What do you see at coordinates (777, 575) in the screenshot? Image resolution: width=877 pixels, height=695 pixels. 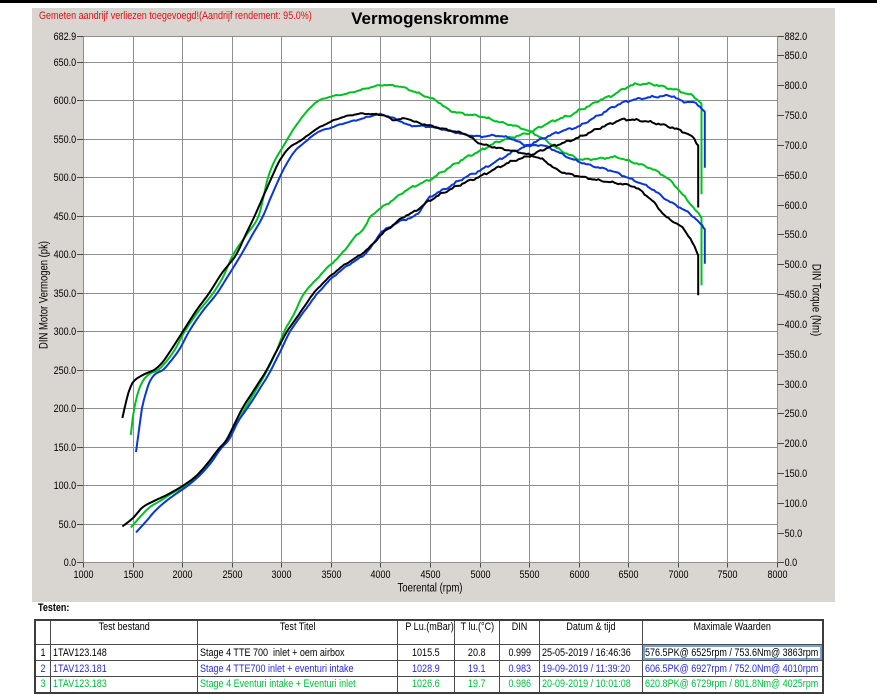 I see `svg-text: 8000` at bounding box center [777, 575].